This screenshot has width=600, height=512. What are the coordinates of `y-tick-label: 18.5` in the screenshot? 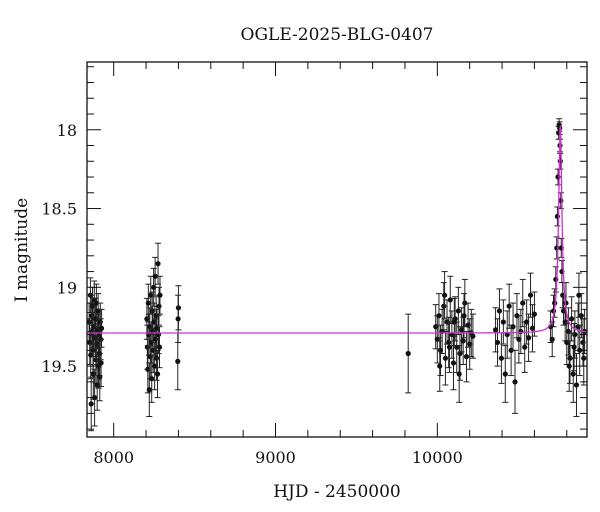 It's located at (59, 209).